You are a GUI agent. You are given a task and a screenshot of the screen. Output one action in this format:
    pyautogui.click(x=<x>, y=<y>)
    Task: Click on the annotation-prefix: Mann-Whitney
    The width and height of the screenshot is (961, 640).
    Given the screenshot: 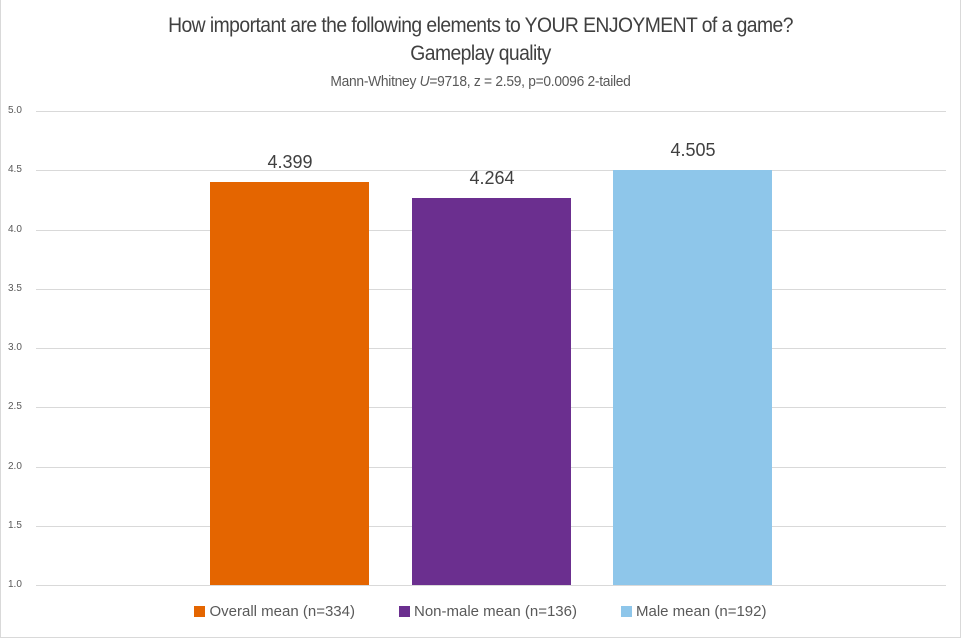 What is the action you would take?
    pyautogui.click(x=375, y=81)
    